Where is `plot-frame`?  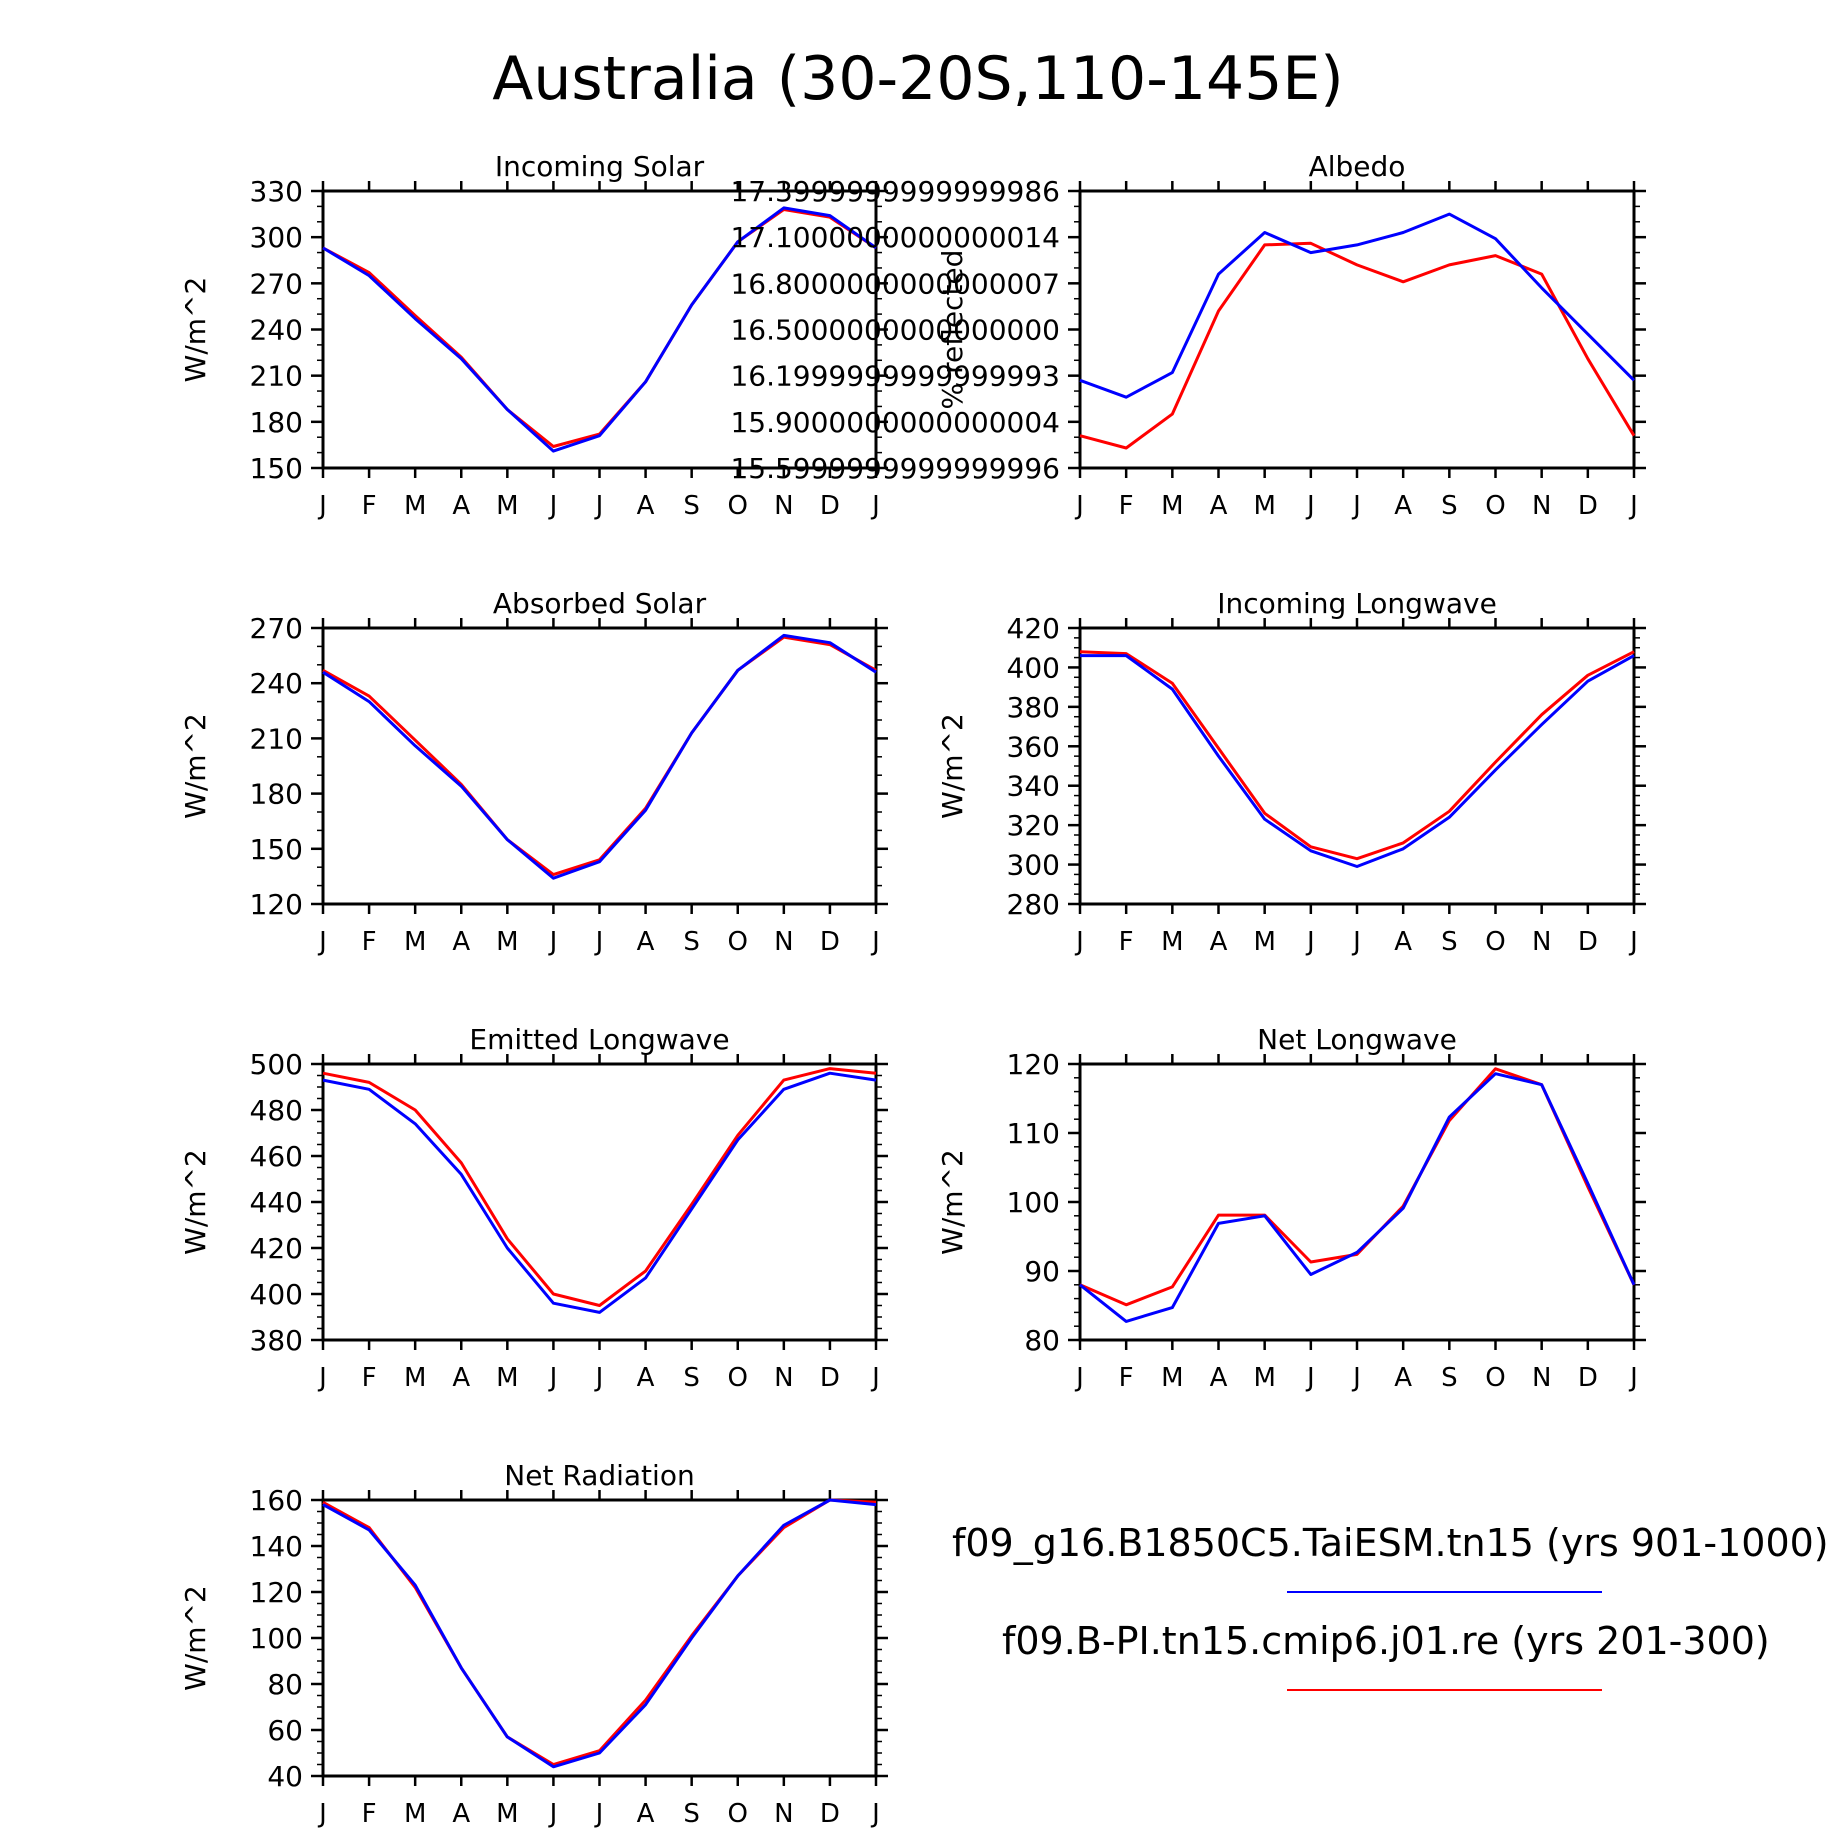 plot-frame is located at coordinates (1357, 766).